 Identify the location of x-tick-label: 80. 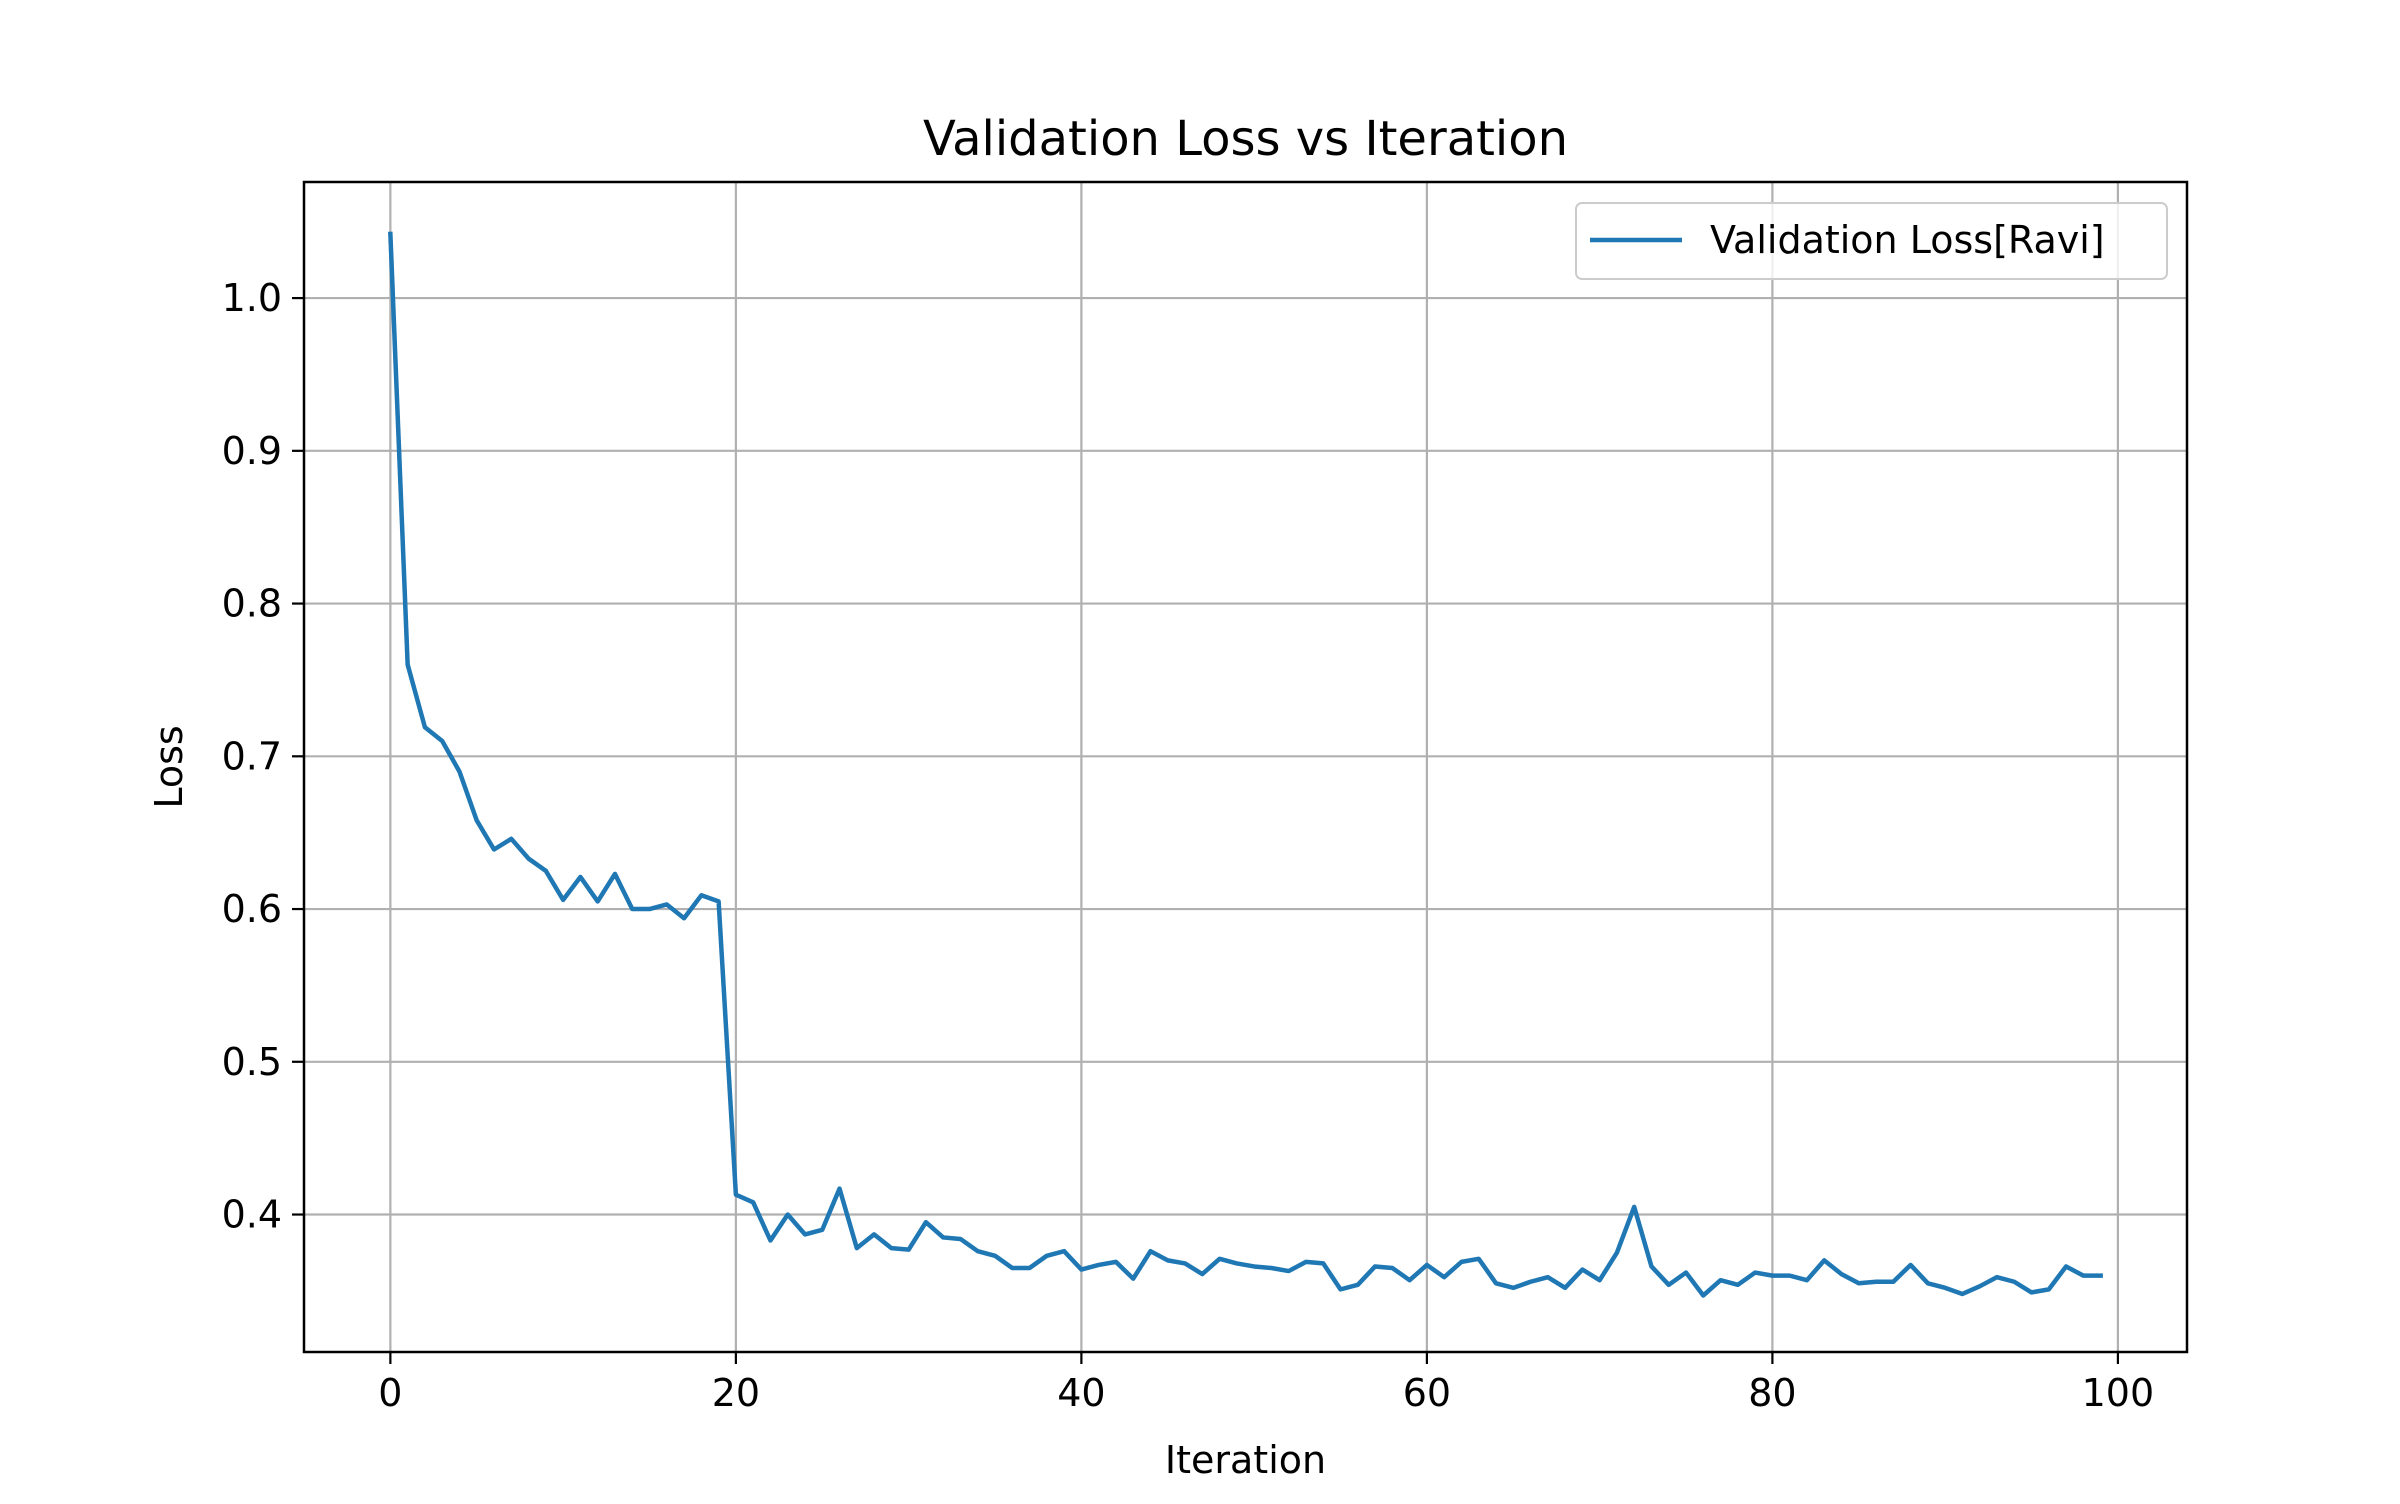
(1772, 1393).